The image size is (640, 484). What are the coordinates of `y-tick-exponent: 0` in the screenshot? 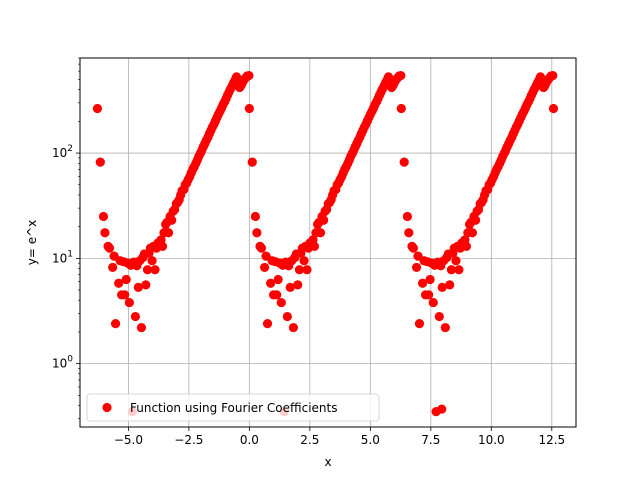 It's located at (70, 360).